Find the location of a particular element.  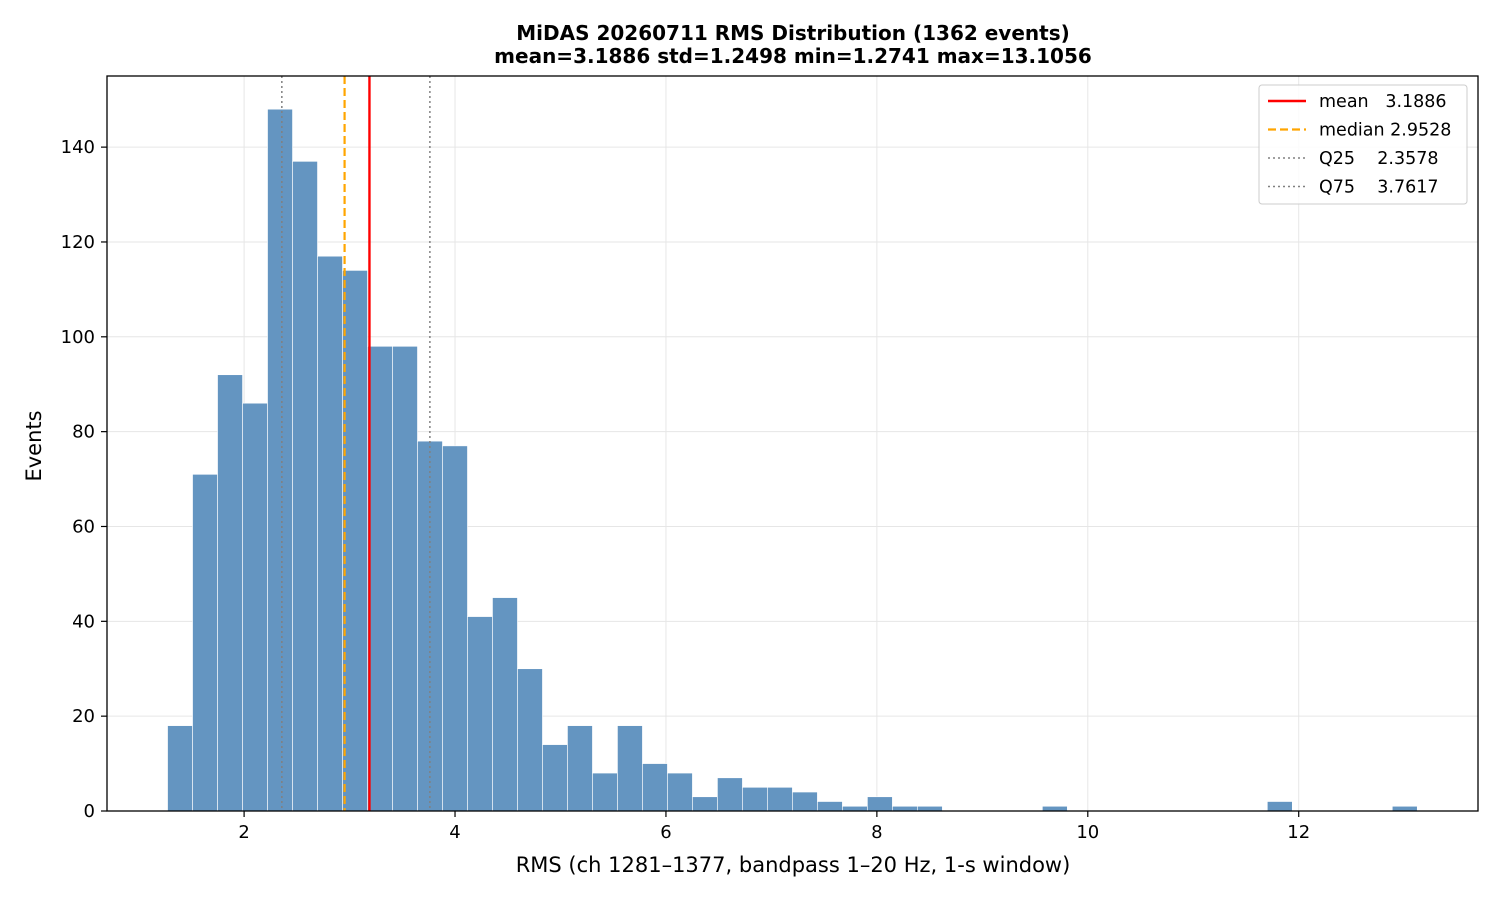

y-tick-label: 100 is located at coordinates (78, 337).